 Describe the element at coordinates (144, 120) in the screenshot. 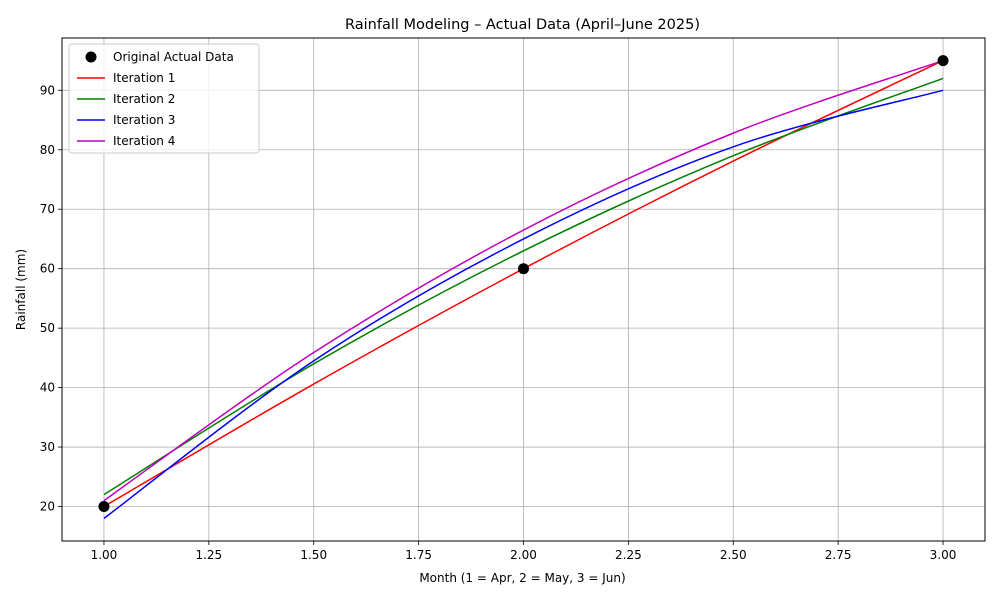

I see `legend-label: Iteration 3` at that location.